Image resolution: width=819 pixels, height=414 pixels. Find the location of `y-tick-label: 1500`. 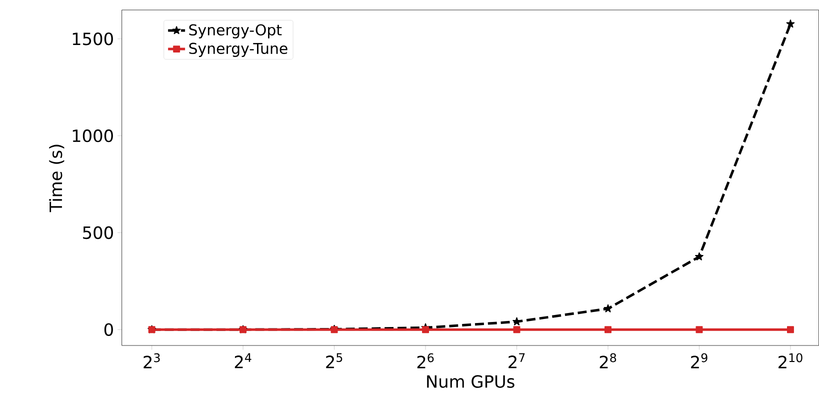

y-tick-label: 1500 is located at coordinates (92, 39).